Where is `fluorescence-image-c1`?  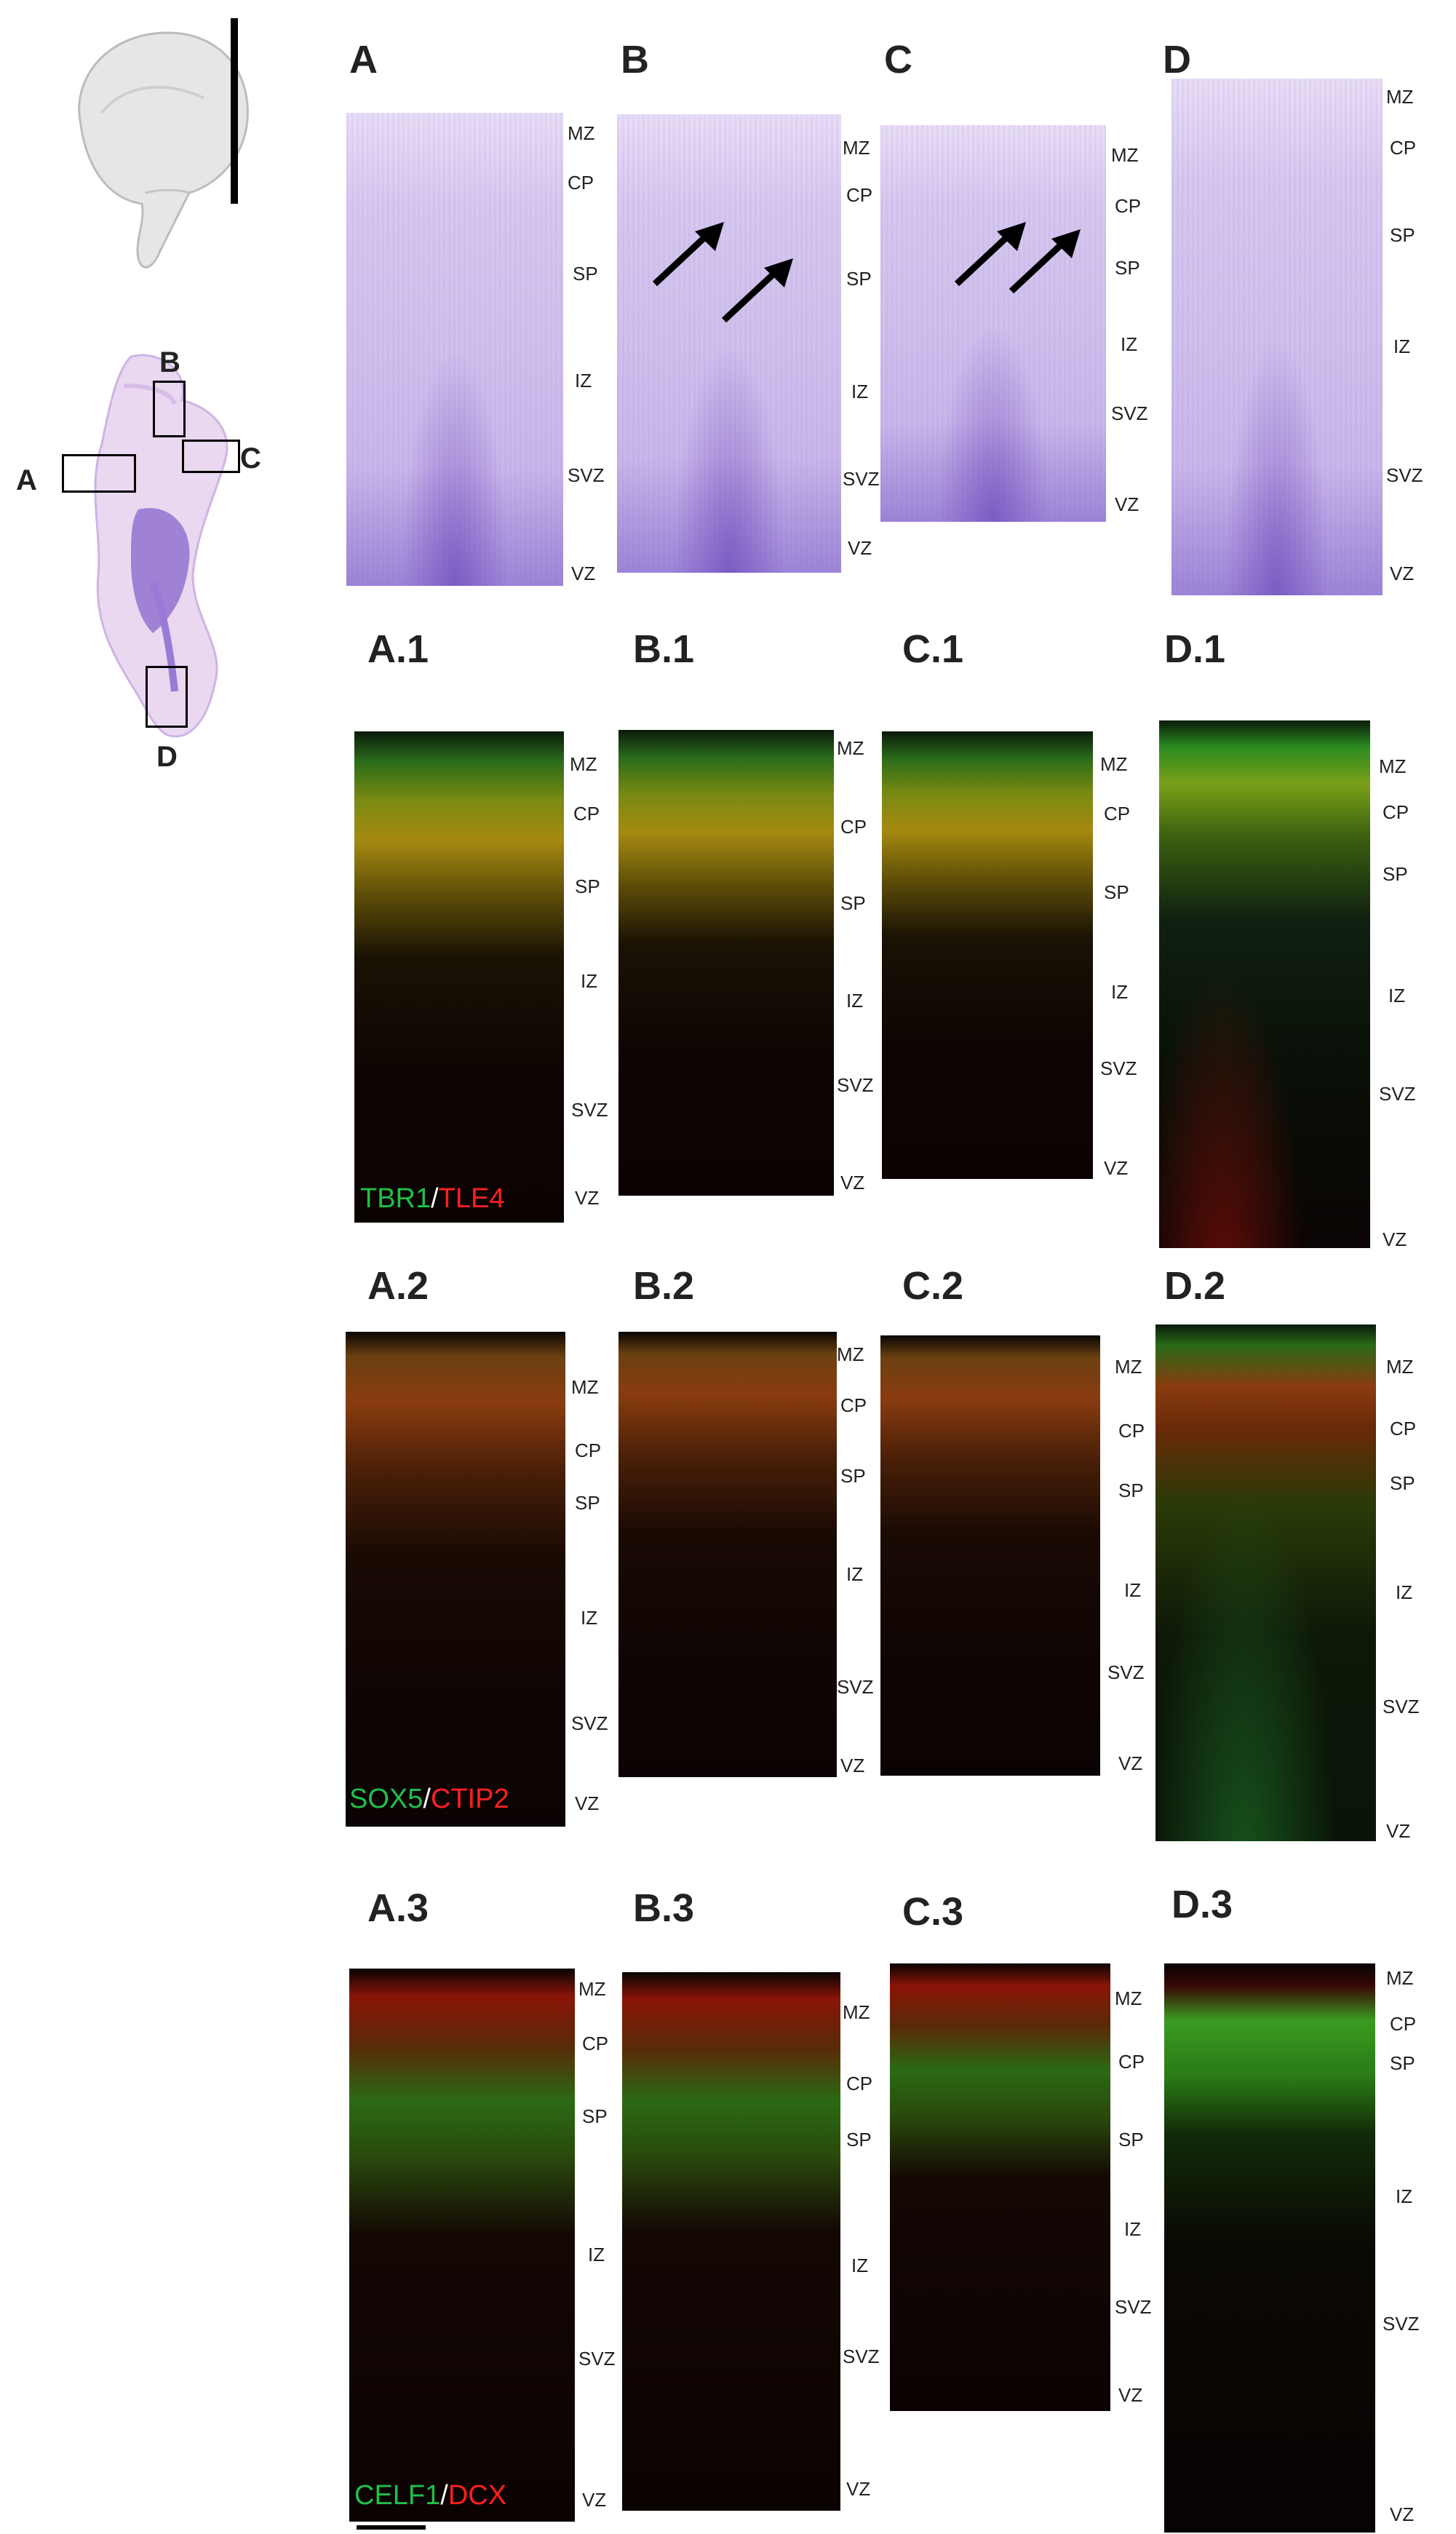
fluorescence-image-c1 is located at coordinates (987, 955).